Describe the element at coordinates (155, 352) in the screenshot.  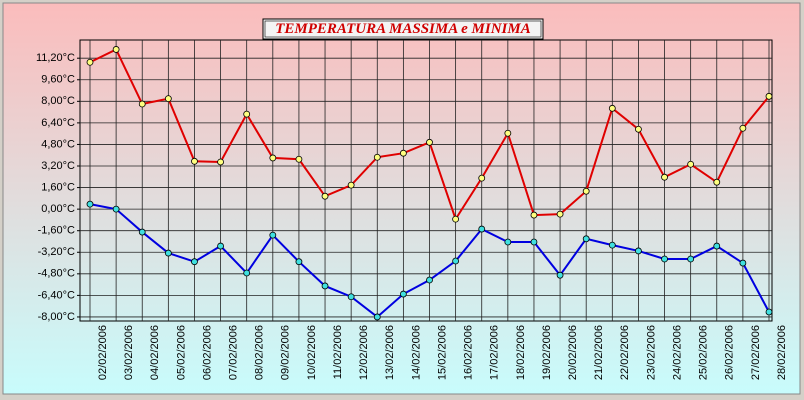
I see `x-tick-label: 04/02/2006` at that location.